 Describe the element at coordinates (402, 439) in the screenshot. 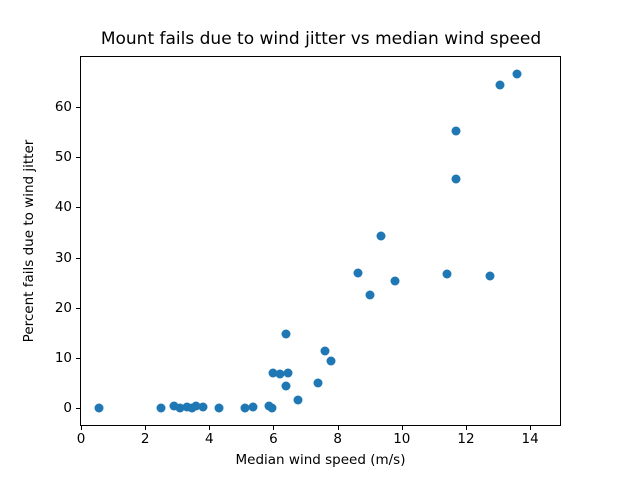

I see `x-tick-label: 10` at that location.